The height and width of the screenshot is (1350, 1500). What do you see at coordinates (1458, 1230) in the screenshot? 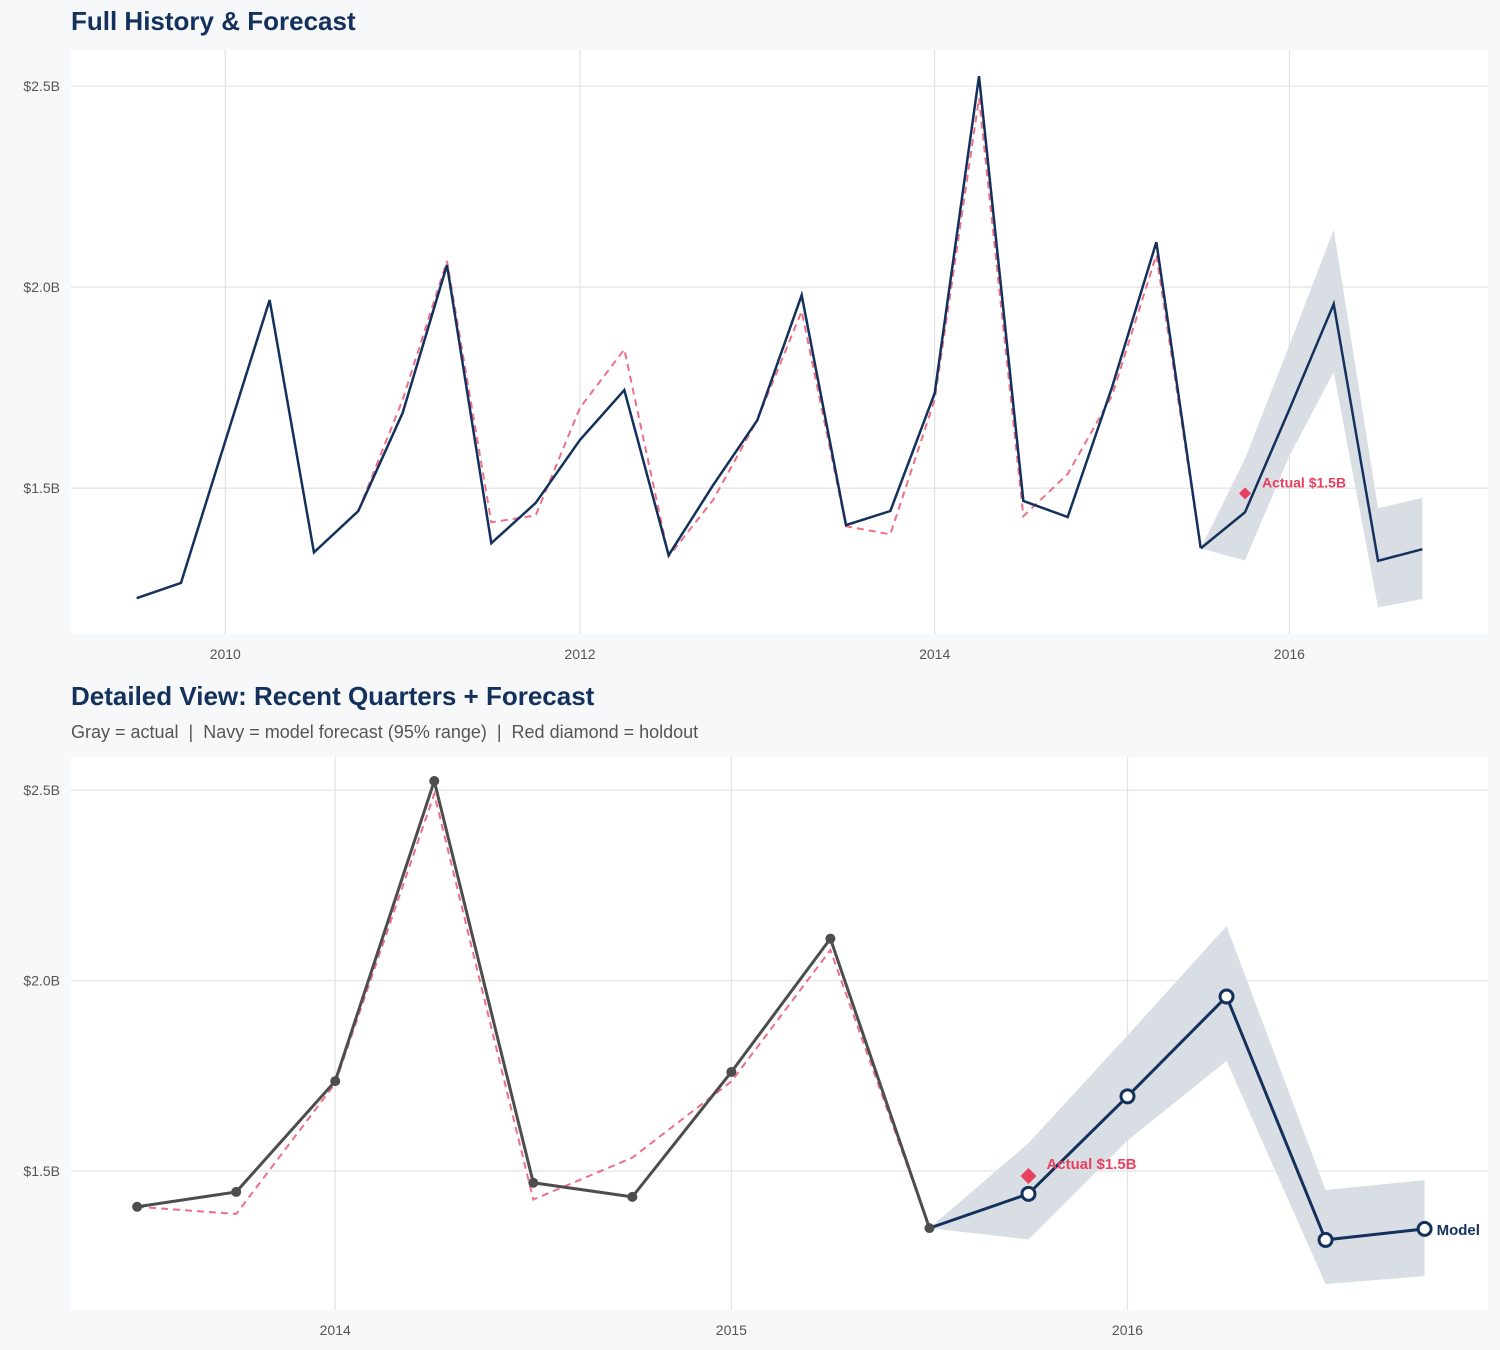
I see `model-label: Model` at bounding box center [1458, 1230].